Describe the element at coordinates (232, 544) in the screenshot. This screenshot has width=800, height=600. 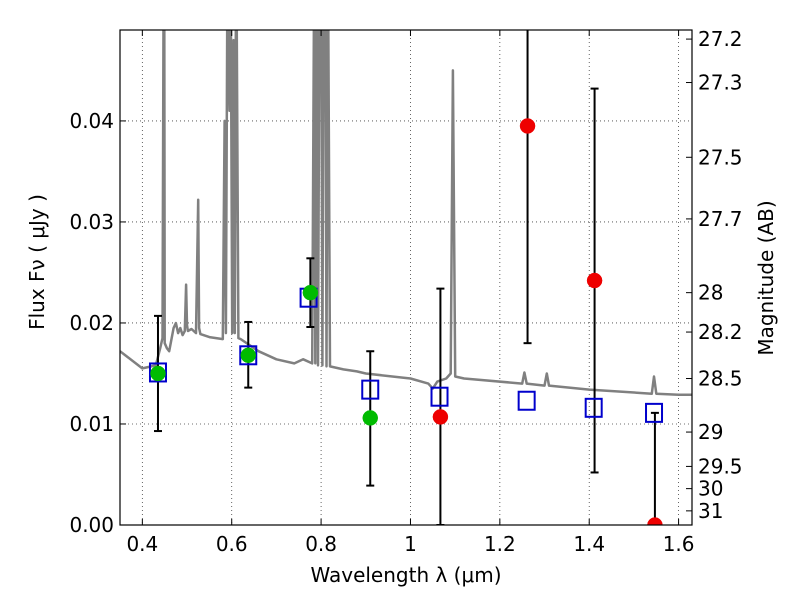
I see `x-tick-label: 0.6` at that location.